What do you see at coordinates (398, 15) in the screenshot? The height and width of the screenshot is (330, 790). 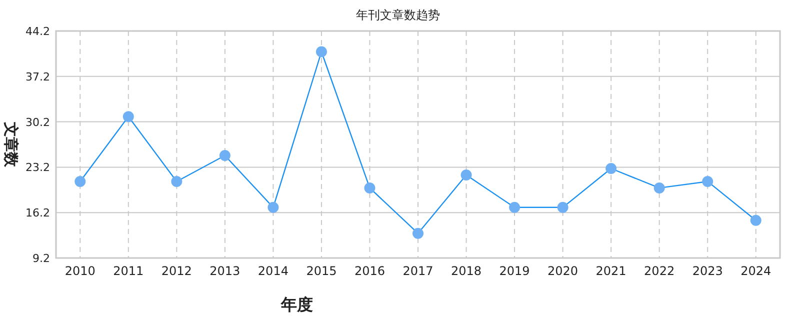 I see `chart-title: 年刊文章数趋势` at bounding box center [398, 15].